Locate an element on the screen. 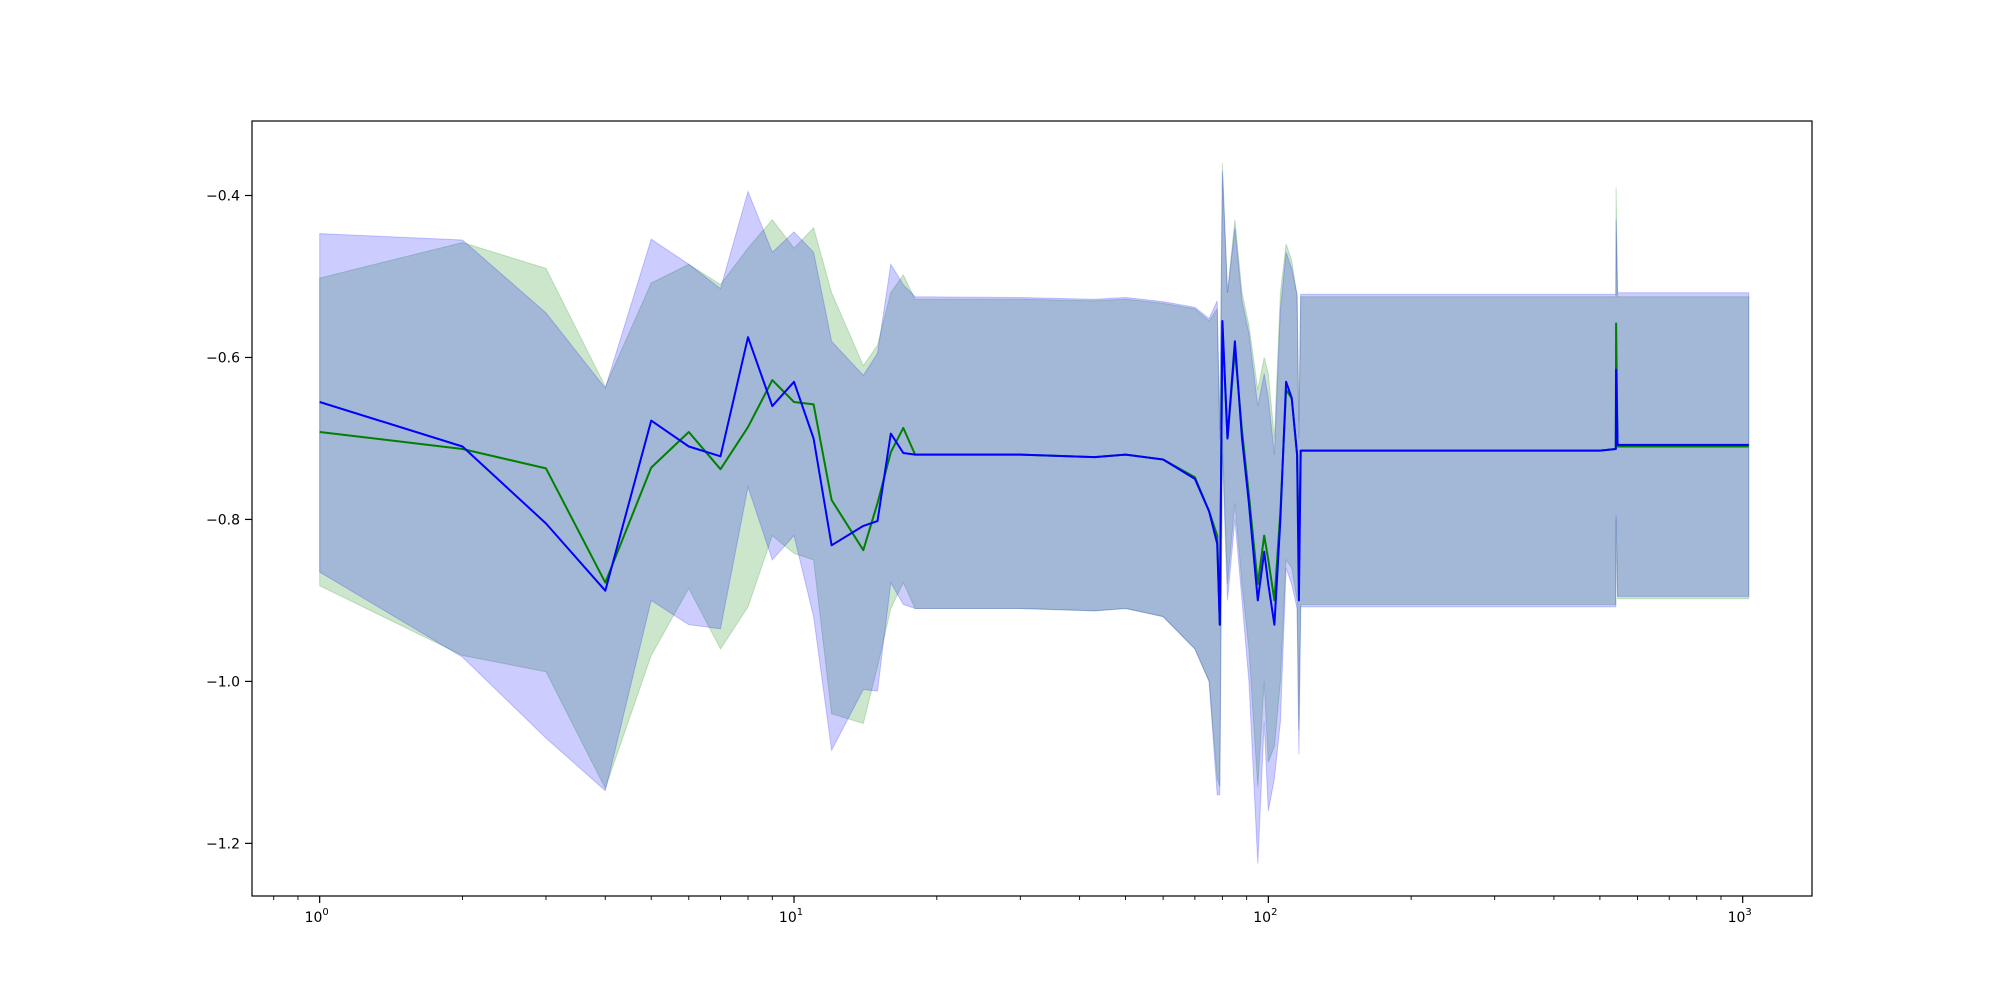 Image resolution: width=2000 pixels, height=1000 pixels. y-tick-label: −1.2 is located at coordinates (223, 844).